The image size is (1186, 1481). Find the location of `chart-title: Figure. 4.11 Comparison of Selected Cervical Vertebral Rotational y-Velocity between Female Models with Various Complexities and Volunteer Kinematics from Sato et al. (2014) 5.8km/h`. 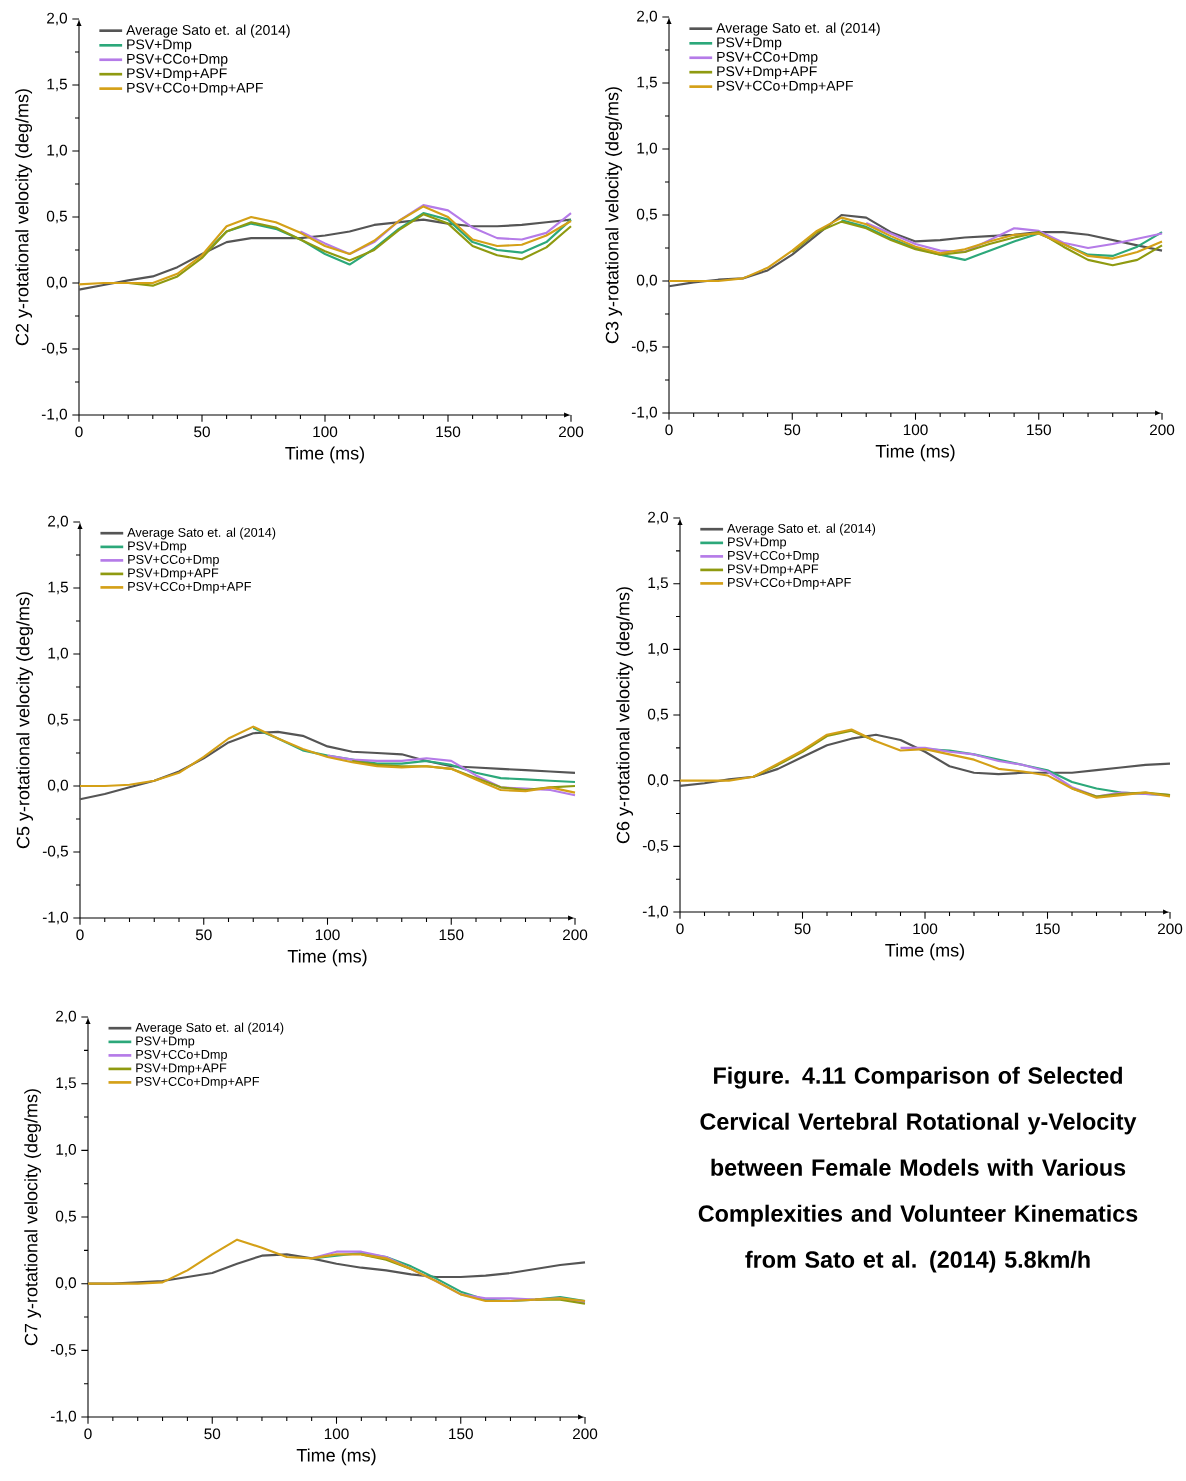

chart-title: Figure. 4.11 Comparison of Selected Cervical Vertebral Rotational y-Velocity between Female Models with Various Complexities and Volunteer Kinematics from Sato et al. (2014) 5.8km/h is located at coordinates (918, 1169).